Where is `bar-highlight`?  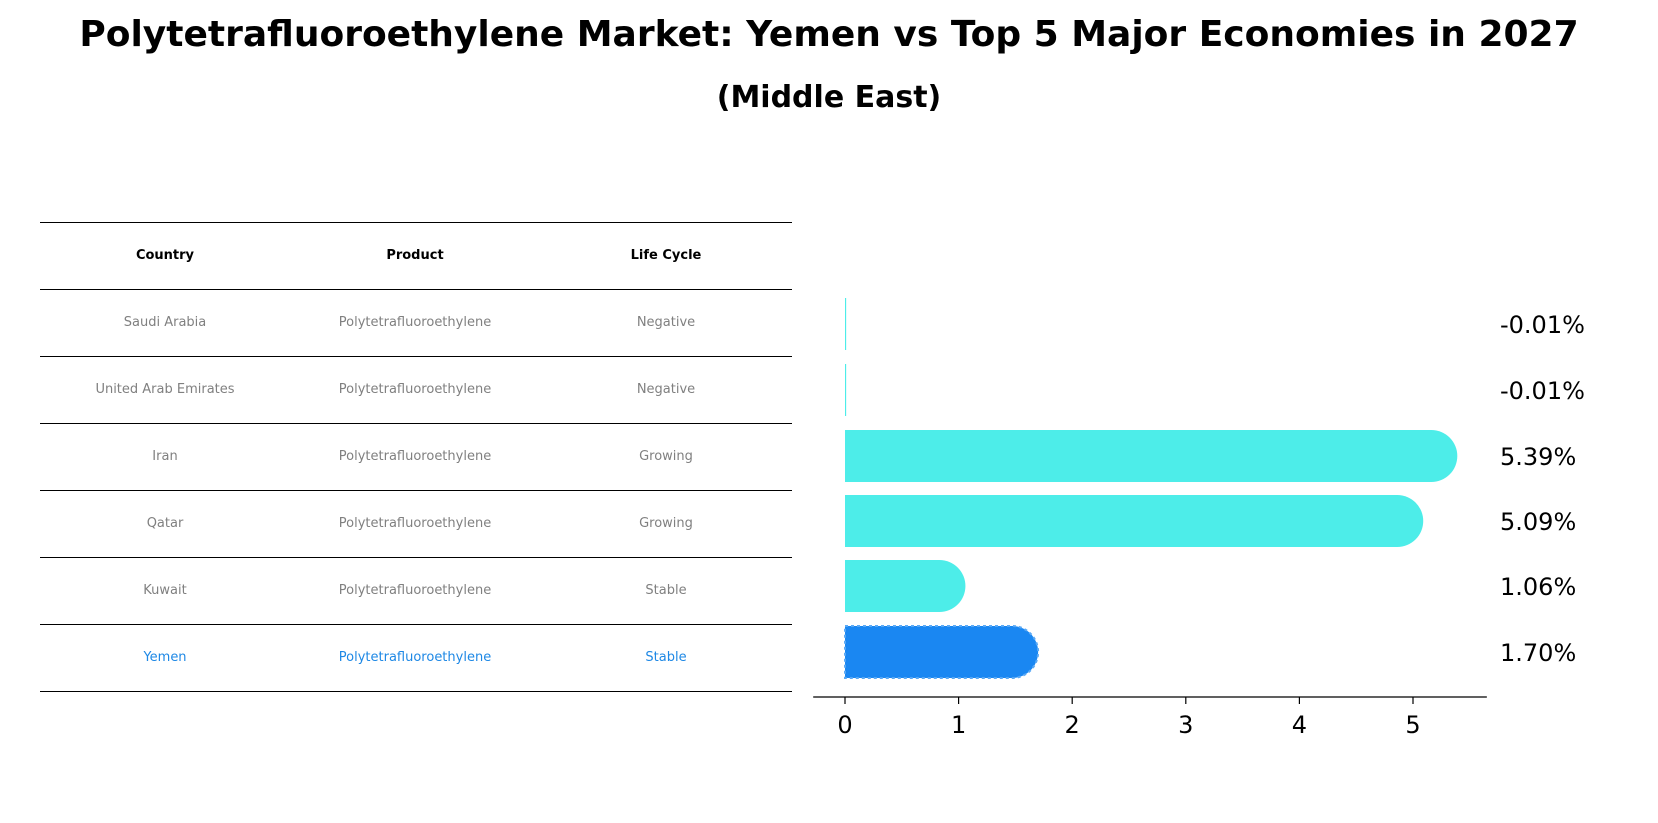 bar-highlight is located at coordinates (942, 652).